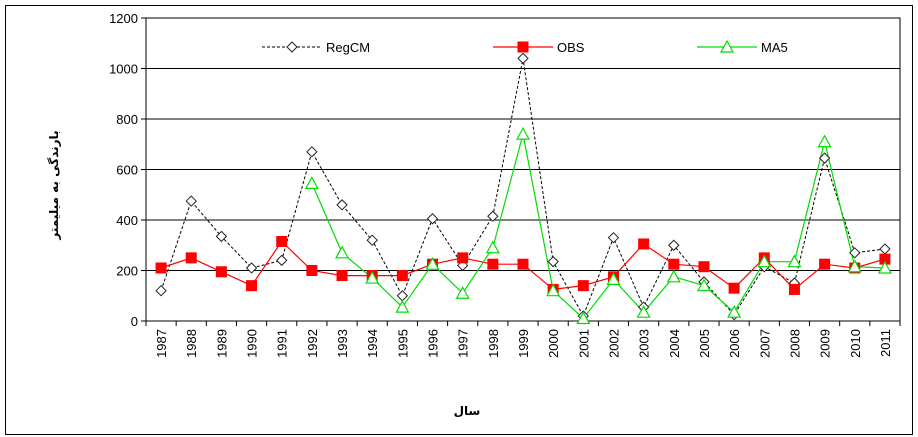 This screenshot has height=437, width=918. What do you see at coordinates (613, 343) in the screenshot?
I see `x-tick-label: 2002` at bounding box center [613, 343].